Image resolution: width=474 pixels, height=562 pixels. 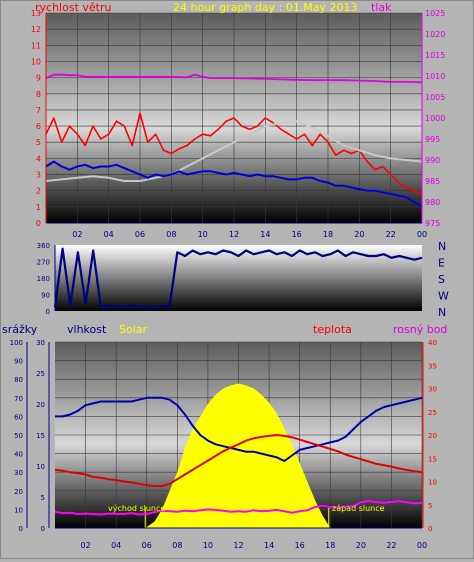 I want to click on precipitation-y-tick-label: 40, so click(x=18, y=455).